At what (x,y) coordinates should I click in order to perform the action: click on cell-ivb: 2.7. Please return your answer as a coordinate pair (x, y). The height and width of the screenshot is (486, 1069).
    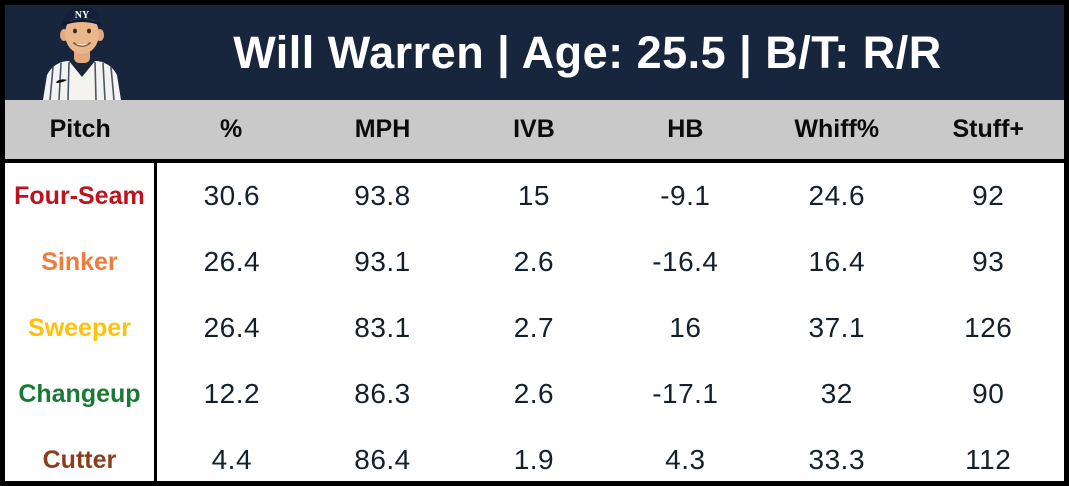
    Looking at the image, I should click on (534, 328).